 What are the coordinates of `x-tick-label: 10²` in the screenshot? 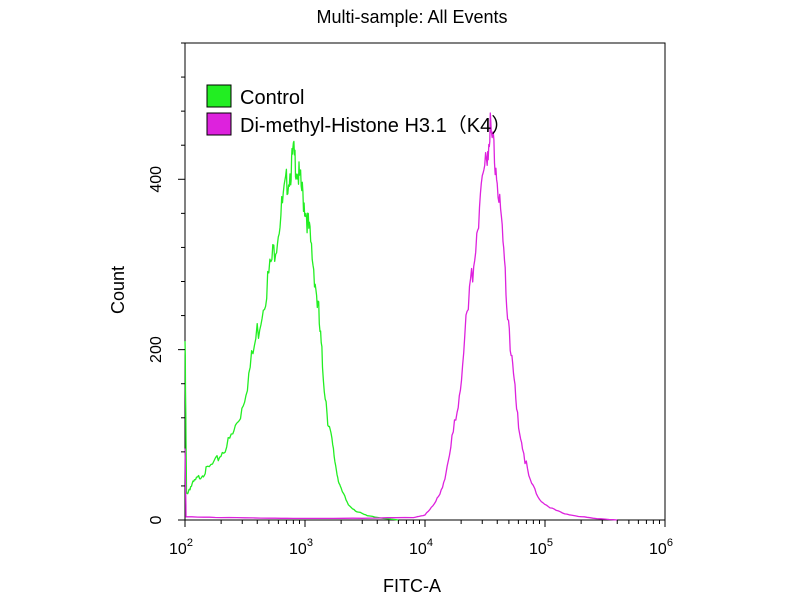 It's located at (181, 547).